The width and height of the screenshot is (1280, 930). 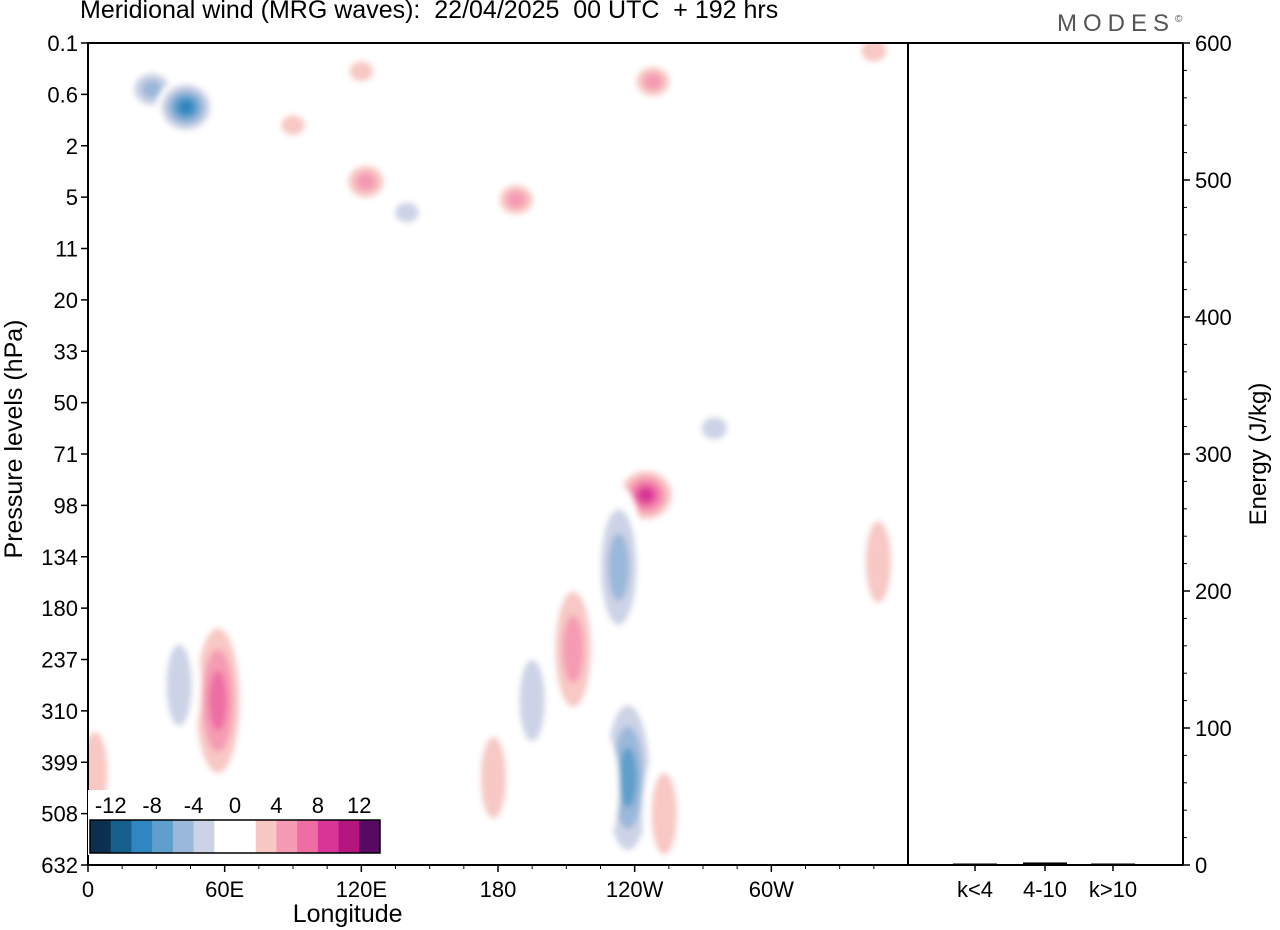 I want to click on energy-axis-label: Energy (J/kg), so click(x=1258, y=454).